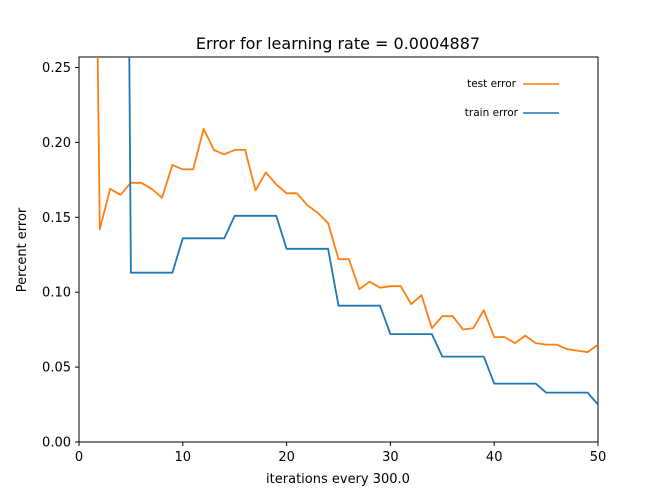 Image resolution: width=658 pixels, height=493 pixels. Describe the element at coordinates (494, 457) in the screenshot. I see `x-tick-label: 40` at that location.